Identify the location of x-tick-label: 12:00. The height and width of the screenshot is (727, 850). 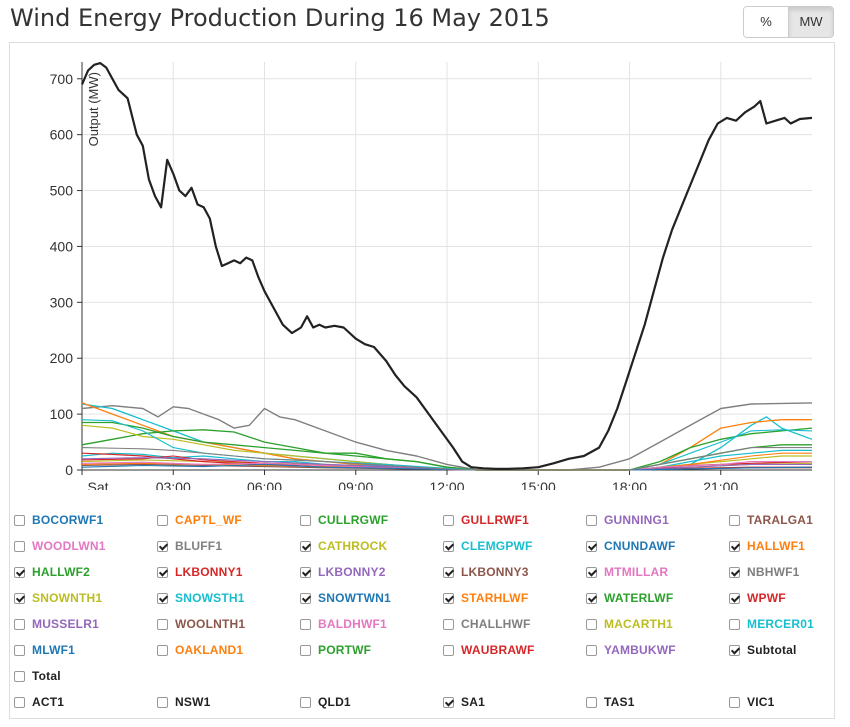
(446, 484).